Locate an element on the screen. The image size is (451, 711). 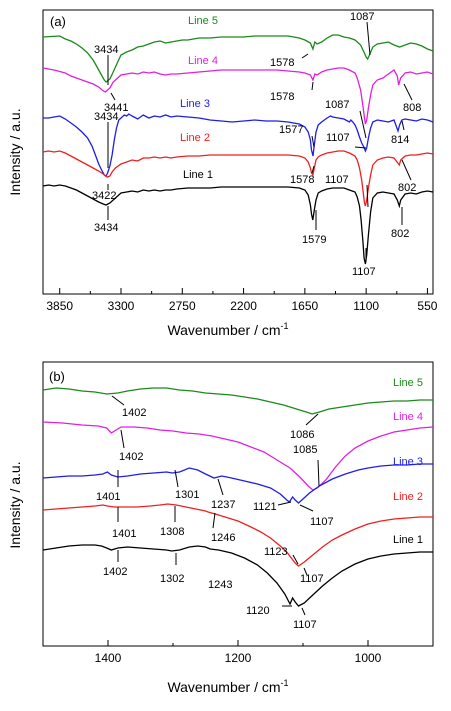
annotation: 1579 is located at coordinates (314, 240).